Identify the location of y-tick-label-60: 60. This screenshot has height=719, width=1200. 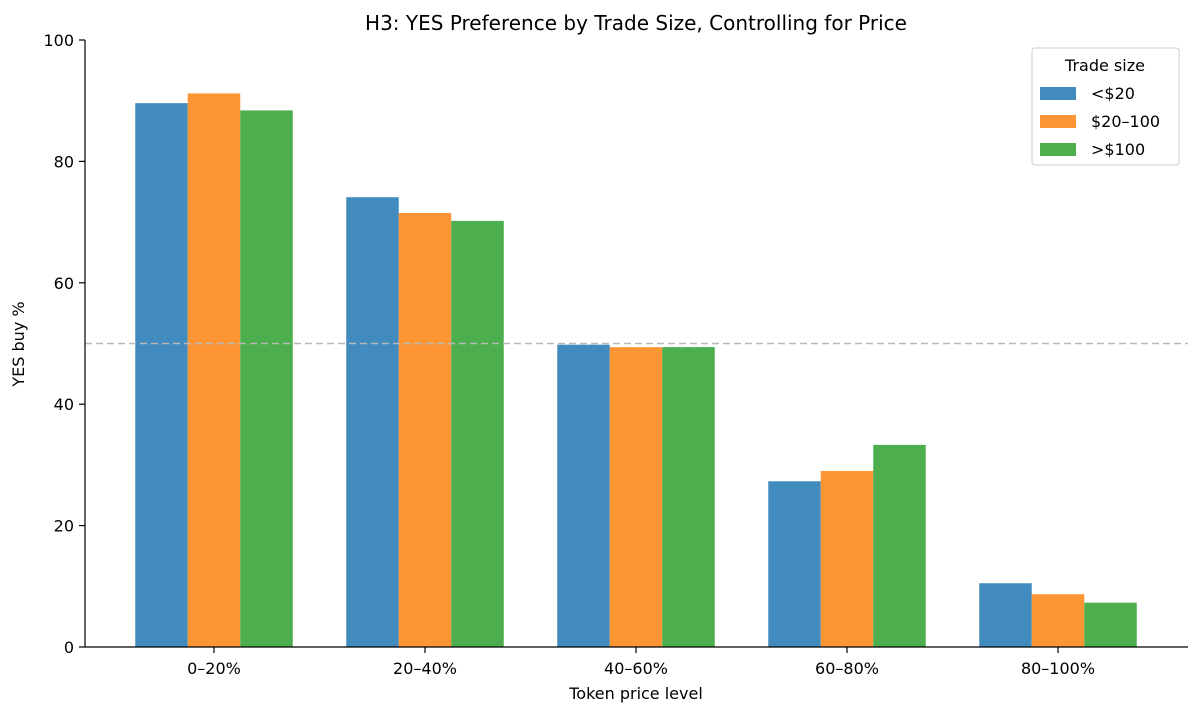
(64, 283).